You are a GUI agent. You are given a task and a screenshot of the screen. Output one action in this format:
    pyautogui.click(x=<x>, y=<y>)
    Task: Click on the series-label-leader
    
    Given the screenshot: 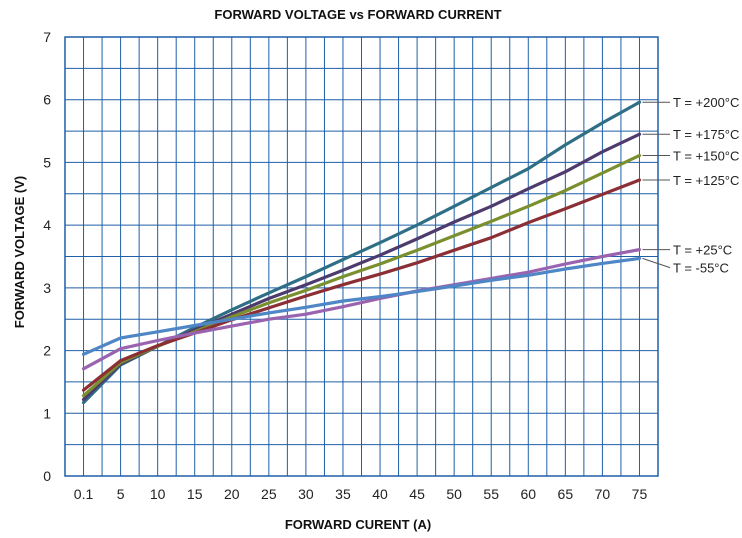 What is the action you would take?
    pyautogui.click(x=656, y=263)
    